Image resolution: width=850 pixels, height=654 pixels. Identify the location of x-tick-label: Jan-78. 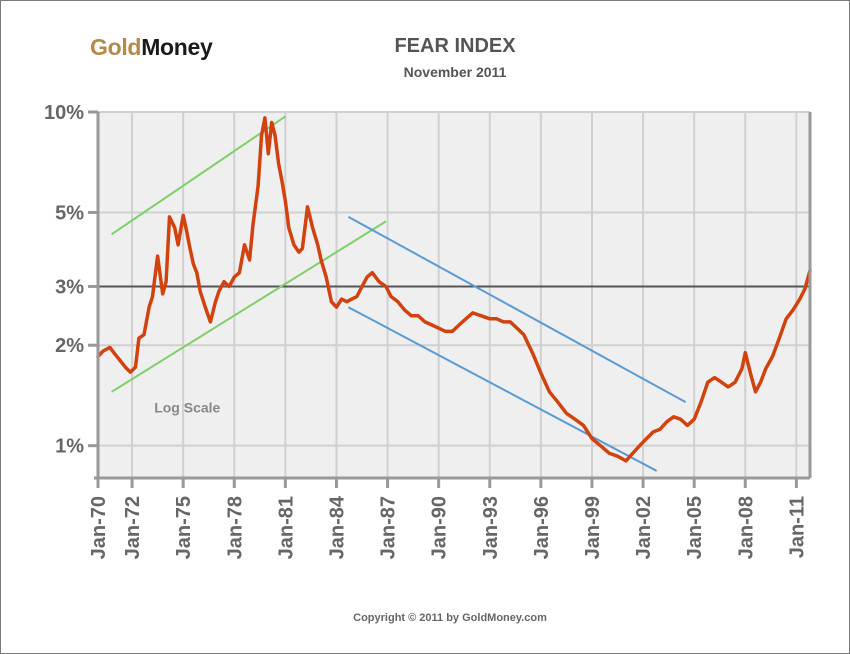
(235, 527).